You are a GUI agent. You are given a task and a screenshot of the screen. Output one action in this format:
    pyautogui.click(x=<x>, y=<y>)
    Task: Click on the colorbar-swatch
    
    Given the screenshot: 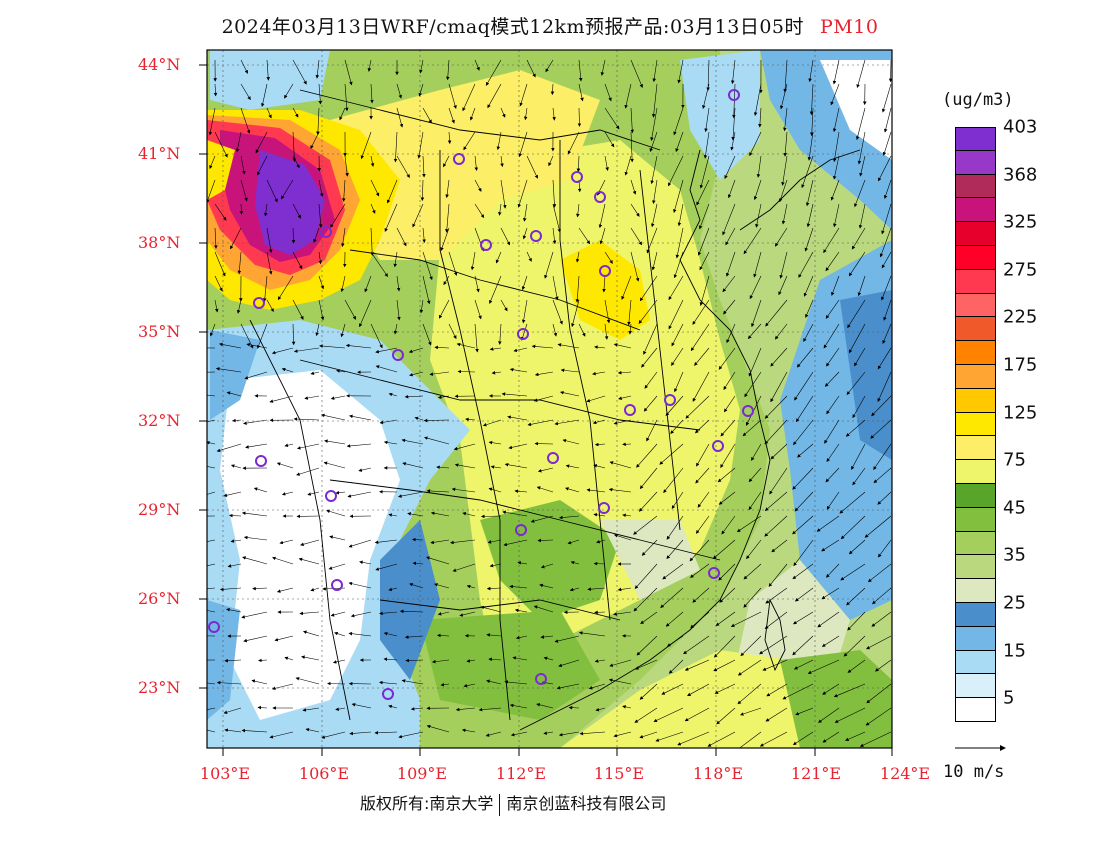 What is the action you would take?
    pyautogui.click(x=975, y=139)
    